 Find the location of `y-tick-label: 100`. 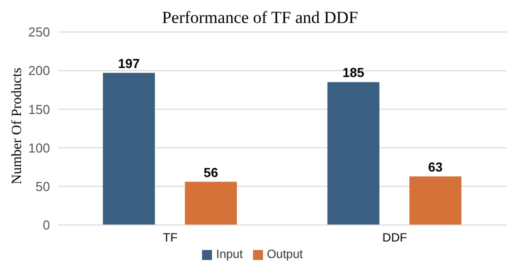

y-tick-label: 100 is located at coordinates (39, 148).